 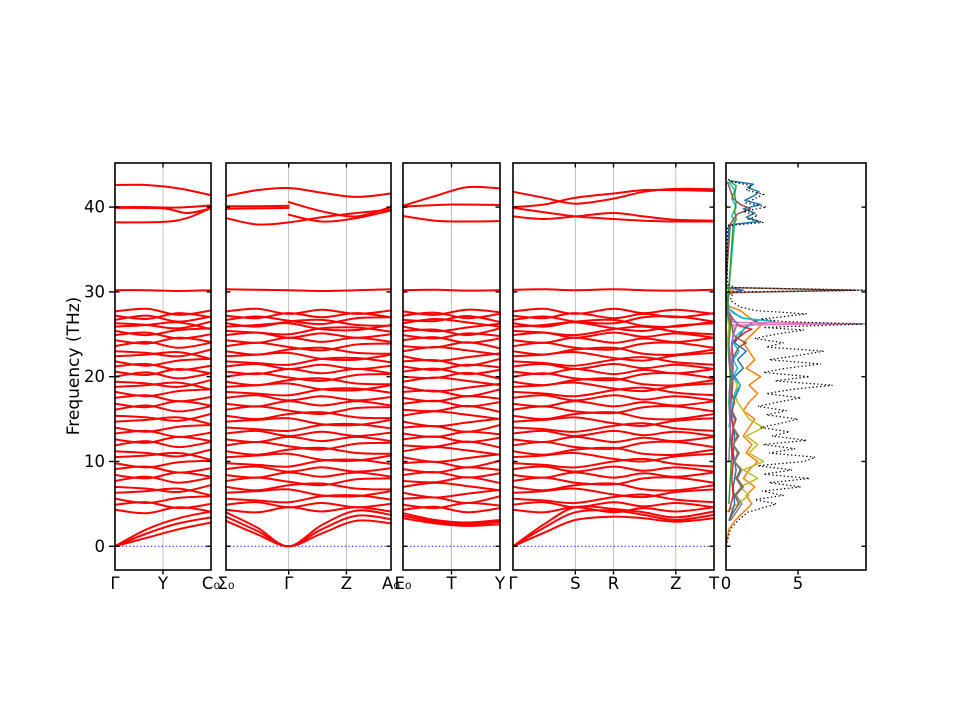 What do you see at coordinates (94, 207) in the screenshot?
I see `y-tick-label: 40` at bounding box center [94, 207].